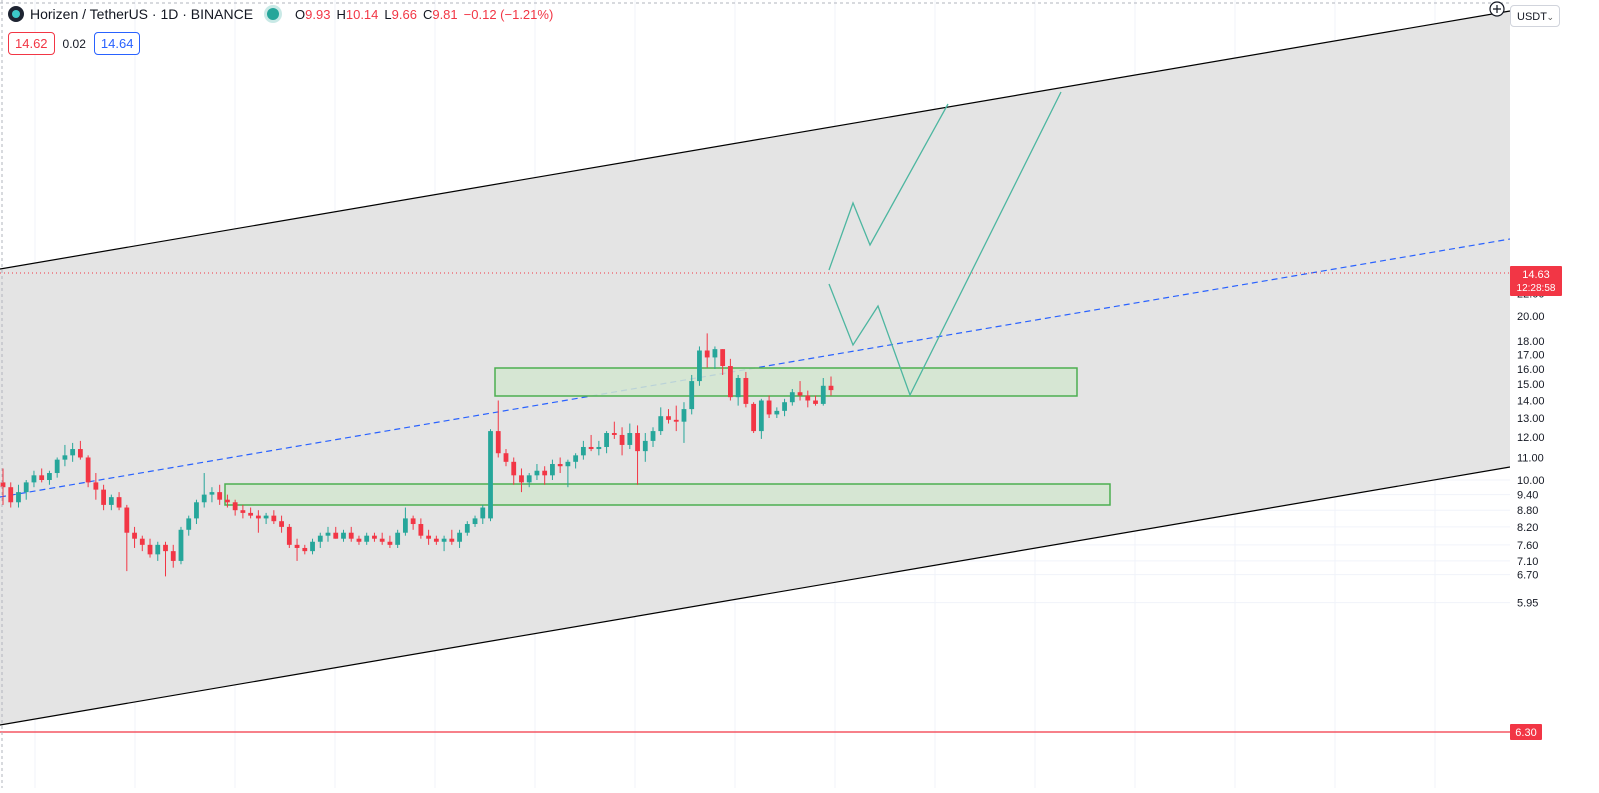 Image resolution: width=1599 pixels, height=793 pixels. What do you see at coordinates (1527, 562) in the screenshot?
I see `price-tick-label: 7.10` at bounding box center [1527, 562].